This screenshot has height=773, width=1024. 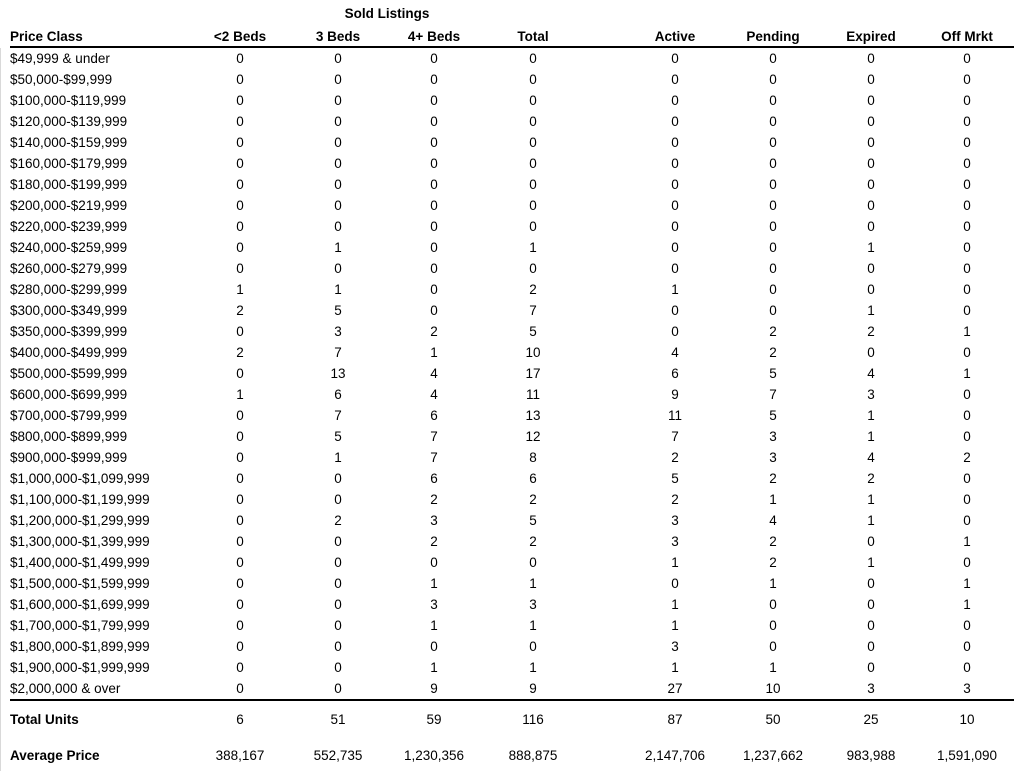 I want to click on average-price-expired: 983,988, so click(x=871, y=755).